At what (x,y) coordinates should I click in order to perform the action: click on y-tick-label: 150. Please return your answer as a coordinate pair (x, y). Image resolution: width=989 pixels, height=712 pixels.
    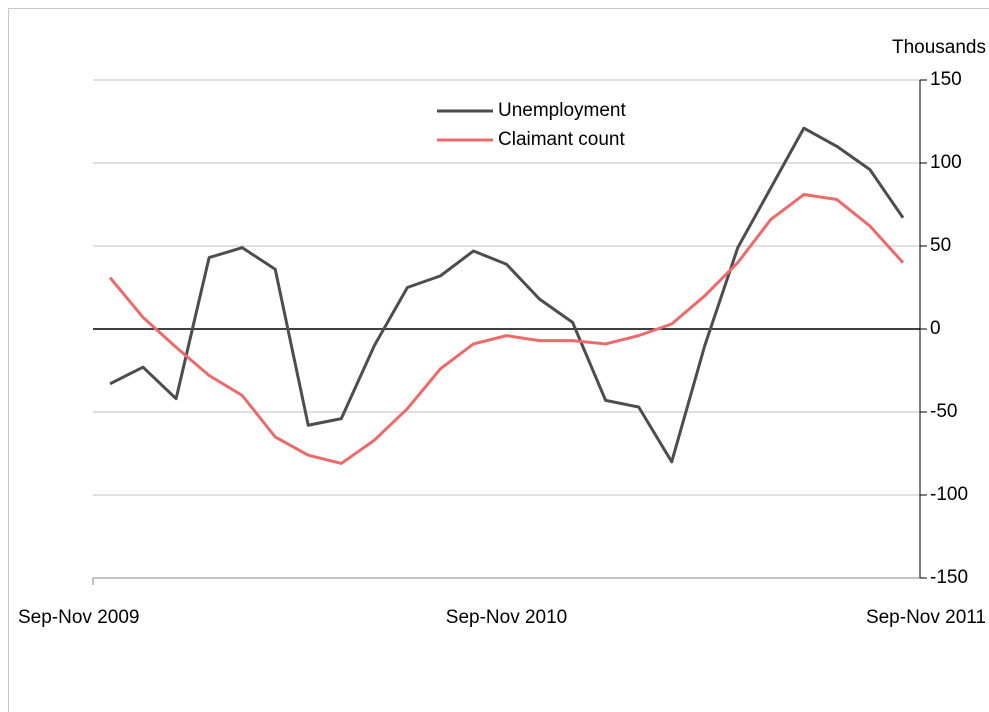
    Looking at the image, I should click on (946, 79).